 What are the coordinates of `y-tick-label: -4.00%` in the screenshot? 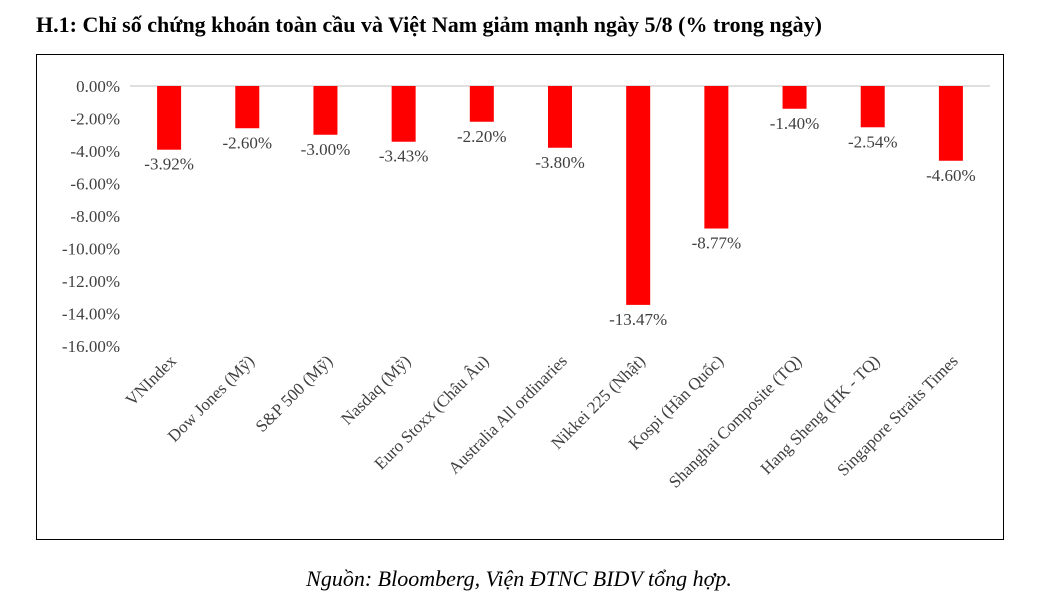 It's located at (95, 151).